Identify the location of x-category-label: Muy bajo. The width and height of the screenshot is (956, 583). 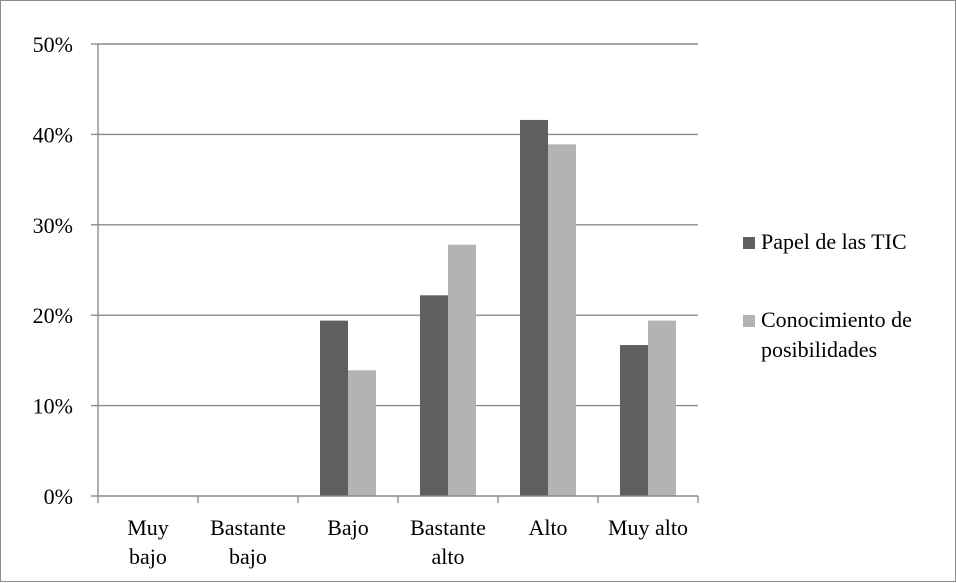
(148, 542).